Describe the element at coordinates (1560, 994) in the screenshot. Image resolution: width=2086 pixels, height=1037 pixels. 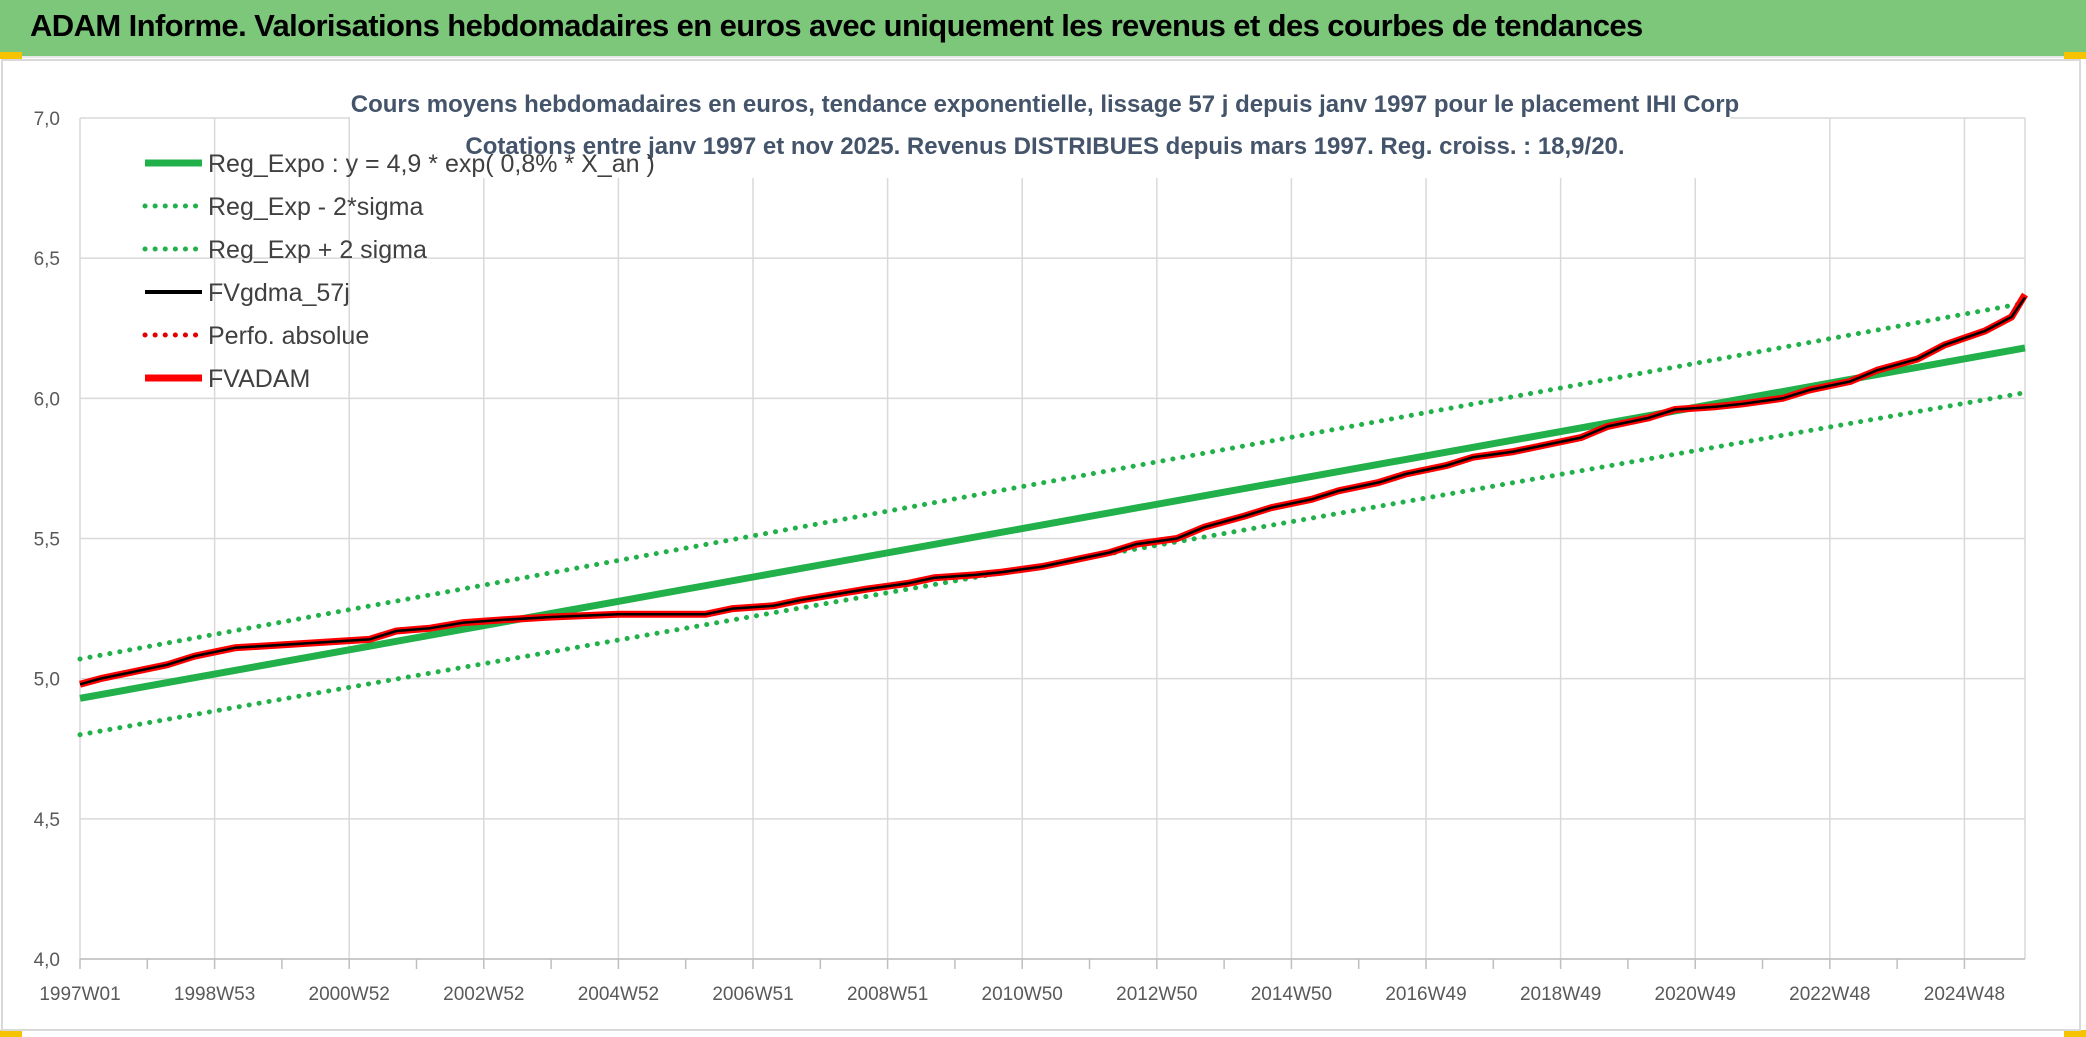
I see `x-tick-label: 2018W49` at that location.